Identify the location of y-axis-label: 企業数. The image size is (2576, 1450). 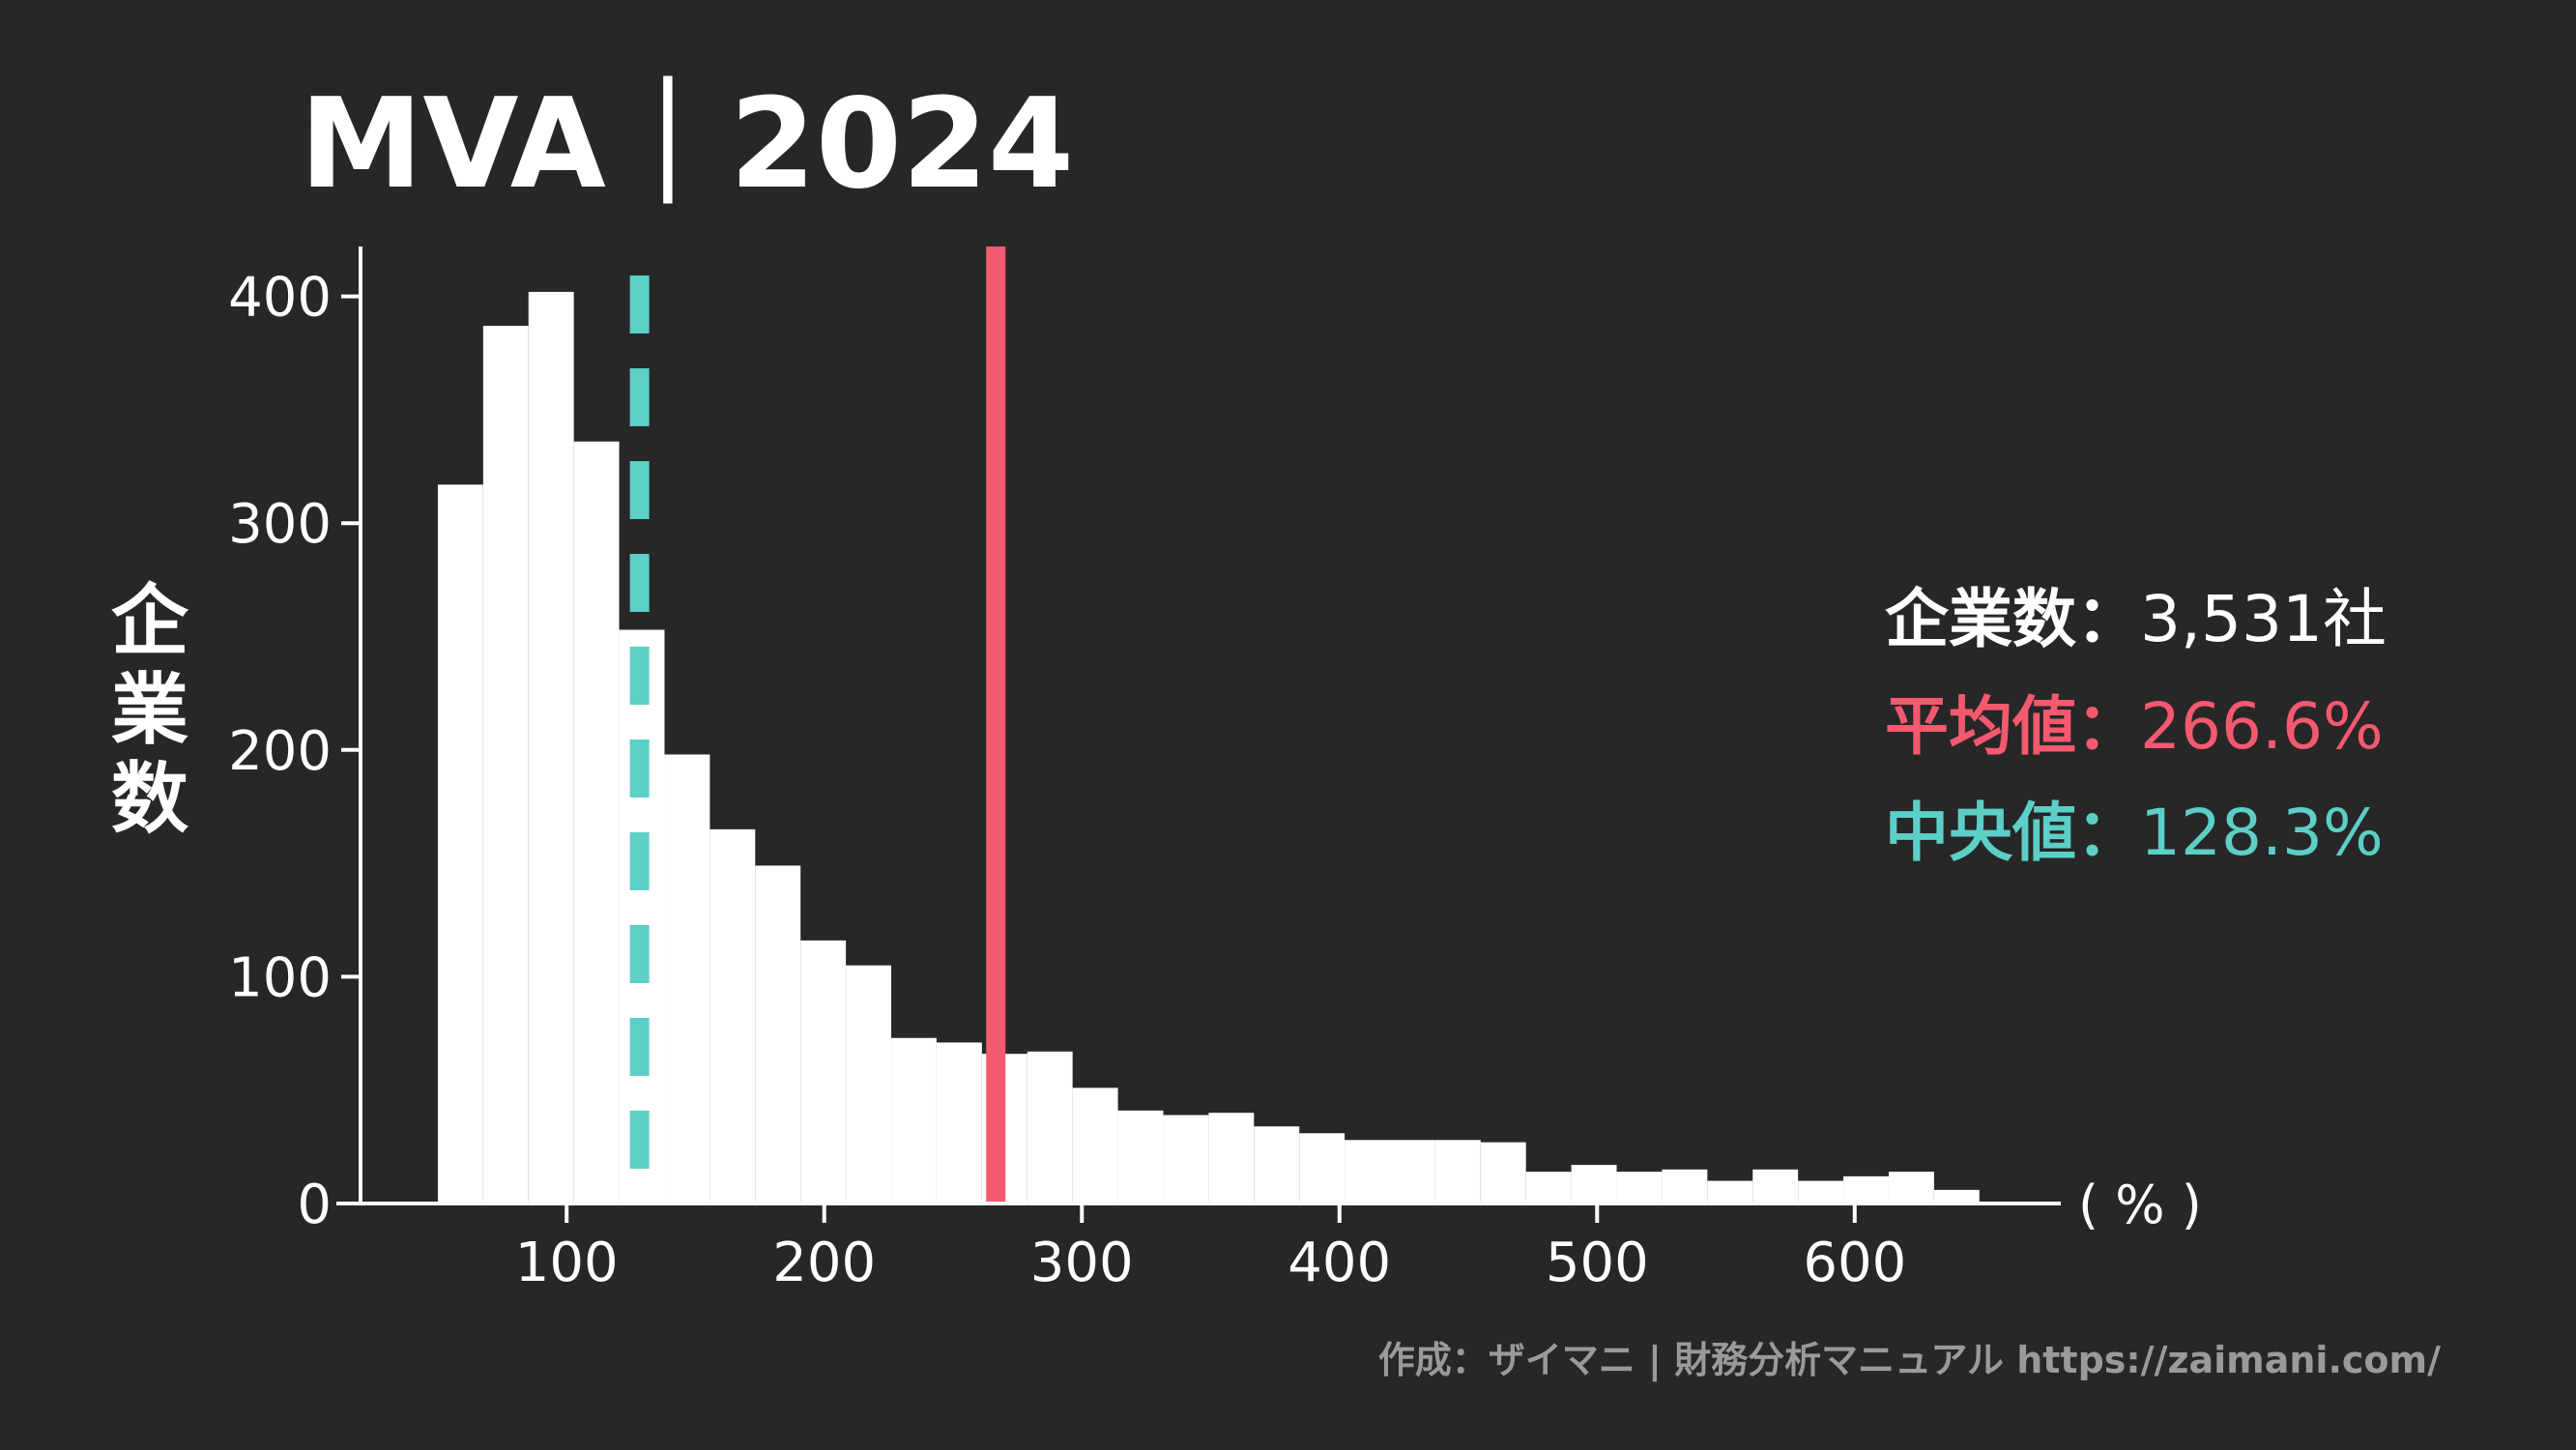
(150, 710).